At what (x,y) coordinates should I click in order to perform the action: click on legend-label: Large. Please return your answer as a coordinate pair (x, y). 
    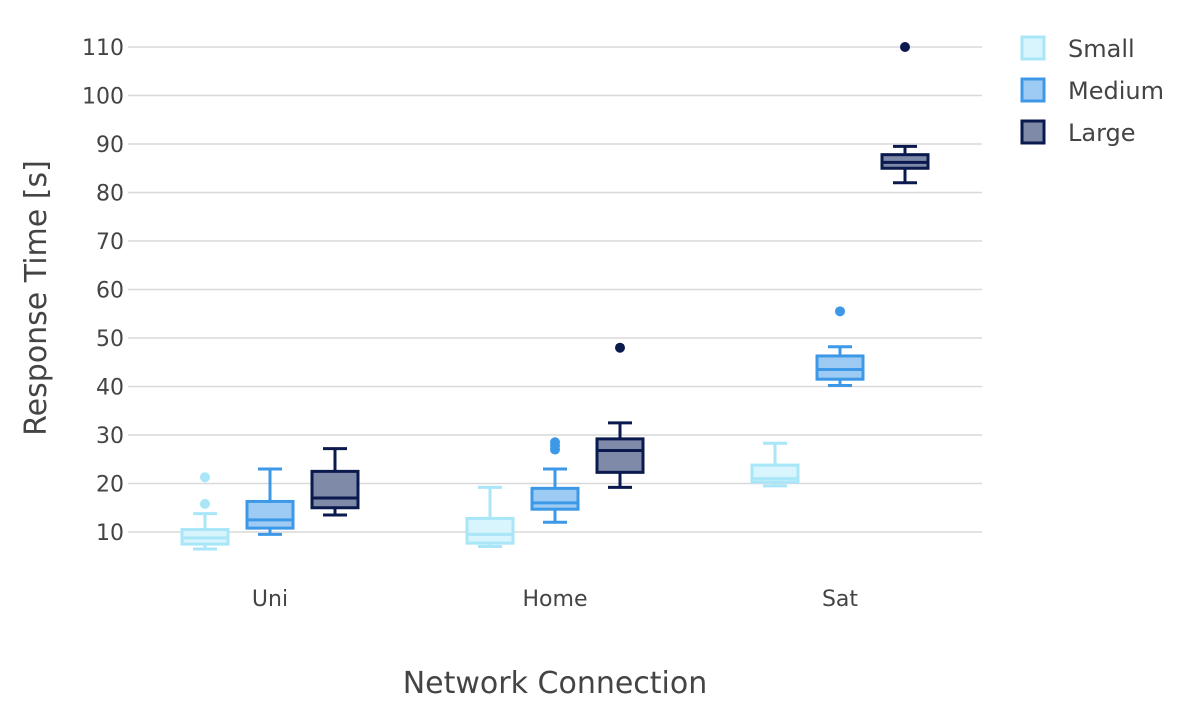
    Looking at the image, I should click on (1102, 133).